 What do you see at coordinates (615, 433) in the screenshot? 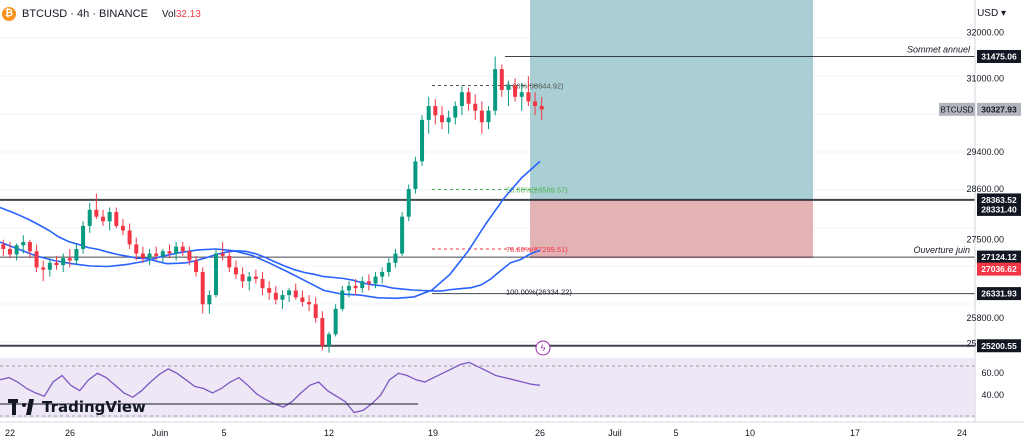
I see `date-tick-label: Juil` at bounding box center [615, 433].